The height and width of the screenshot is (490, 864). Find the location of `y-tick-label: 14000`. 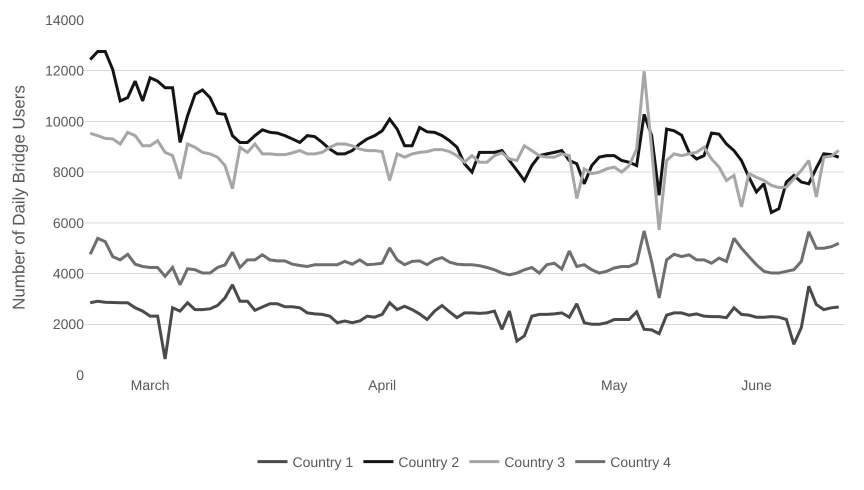

y-tick-label: 14000 is located at coordinates (64, 20).